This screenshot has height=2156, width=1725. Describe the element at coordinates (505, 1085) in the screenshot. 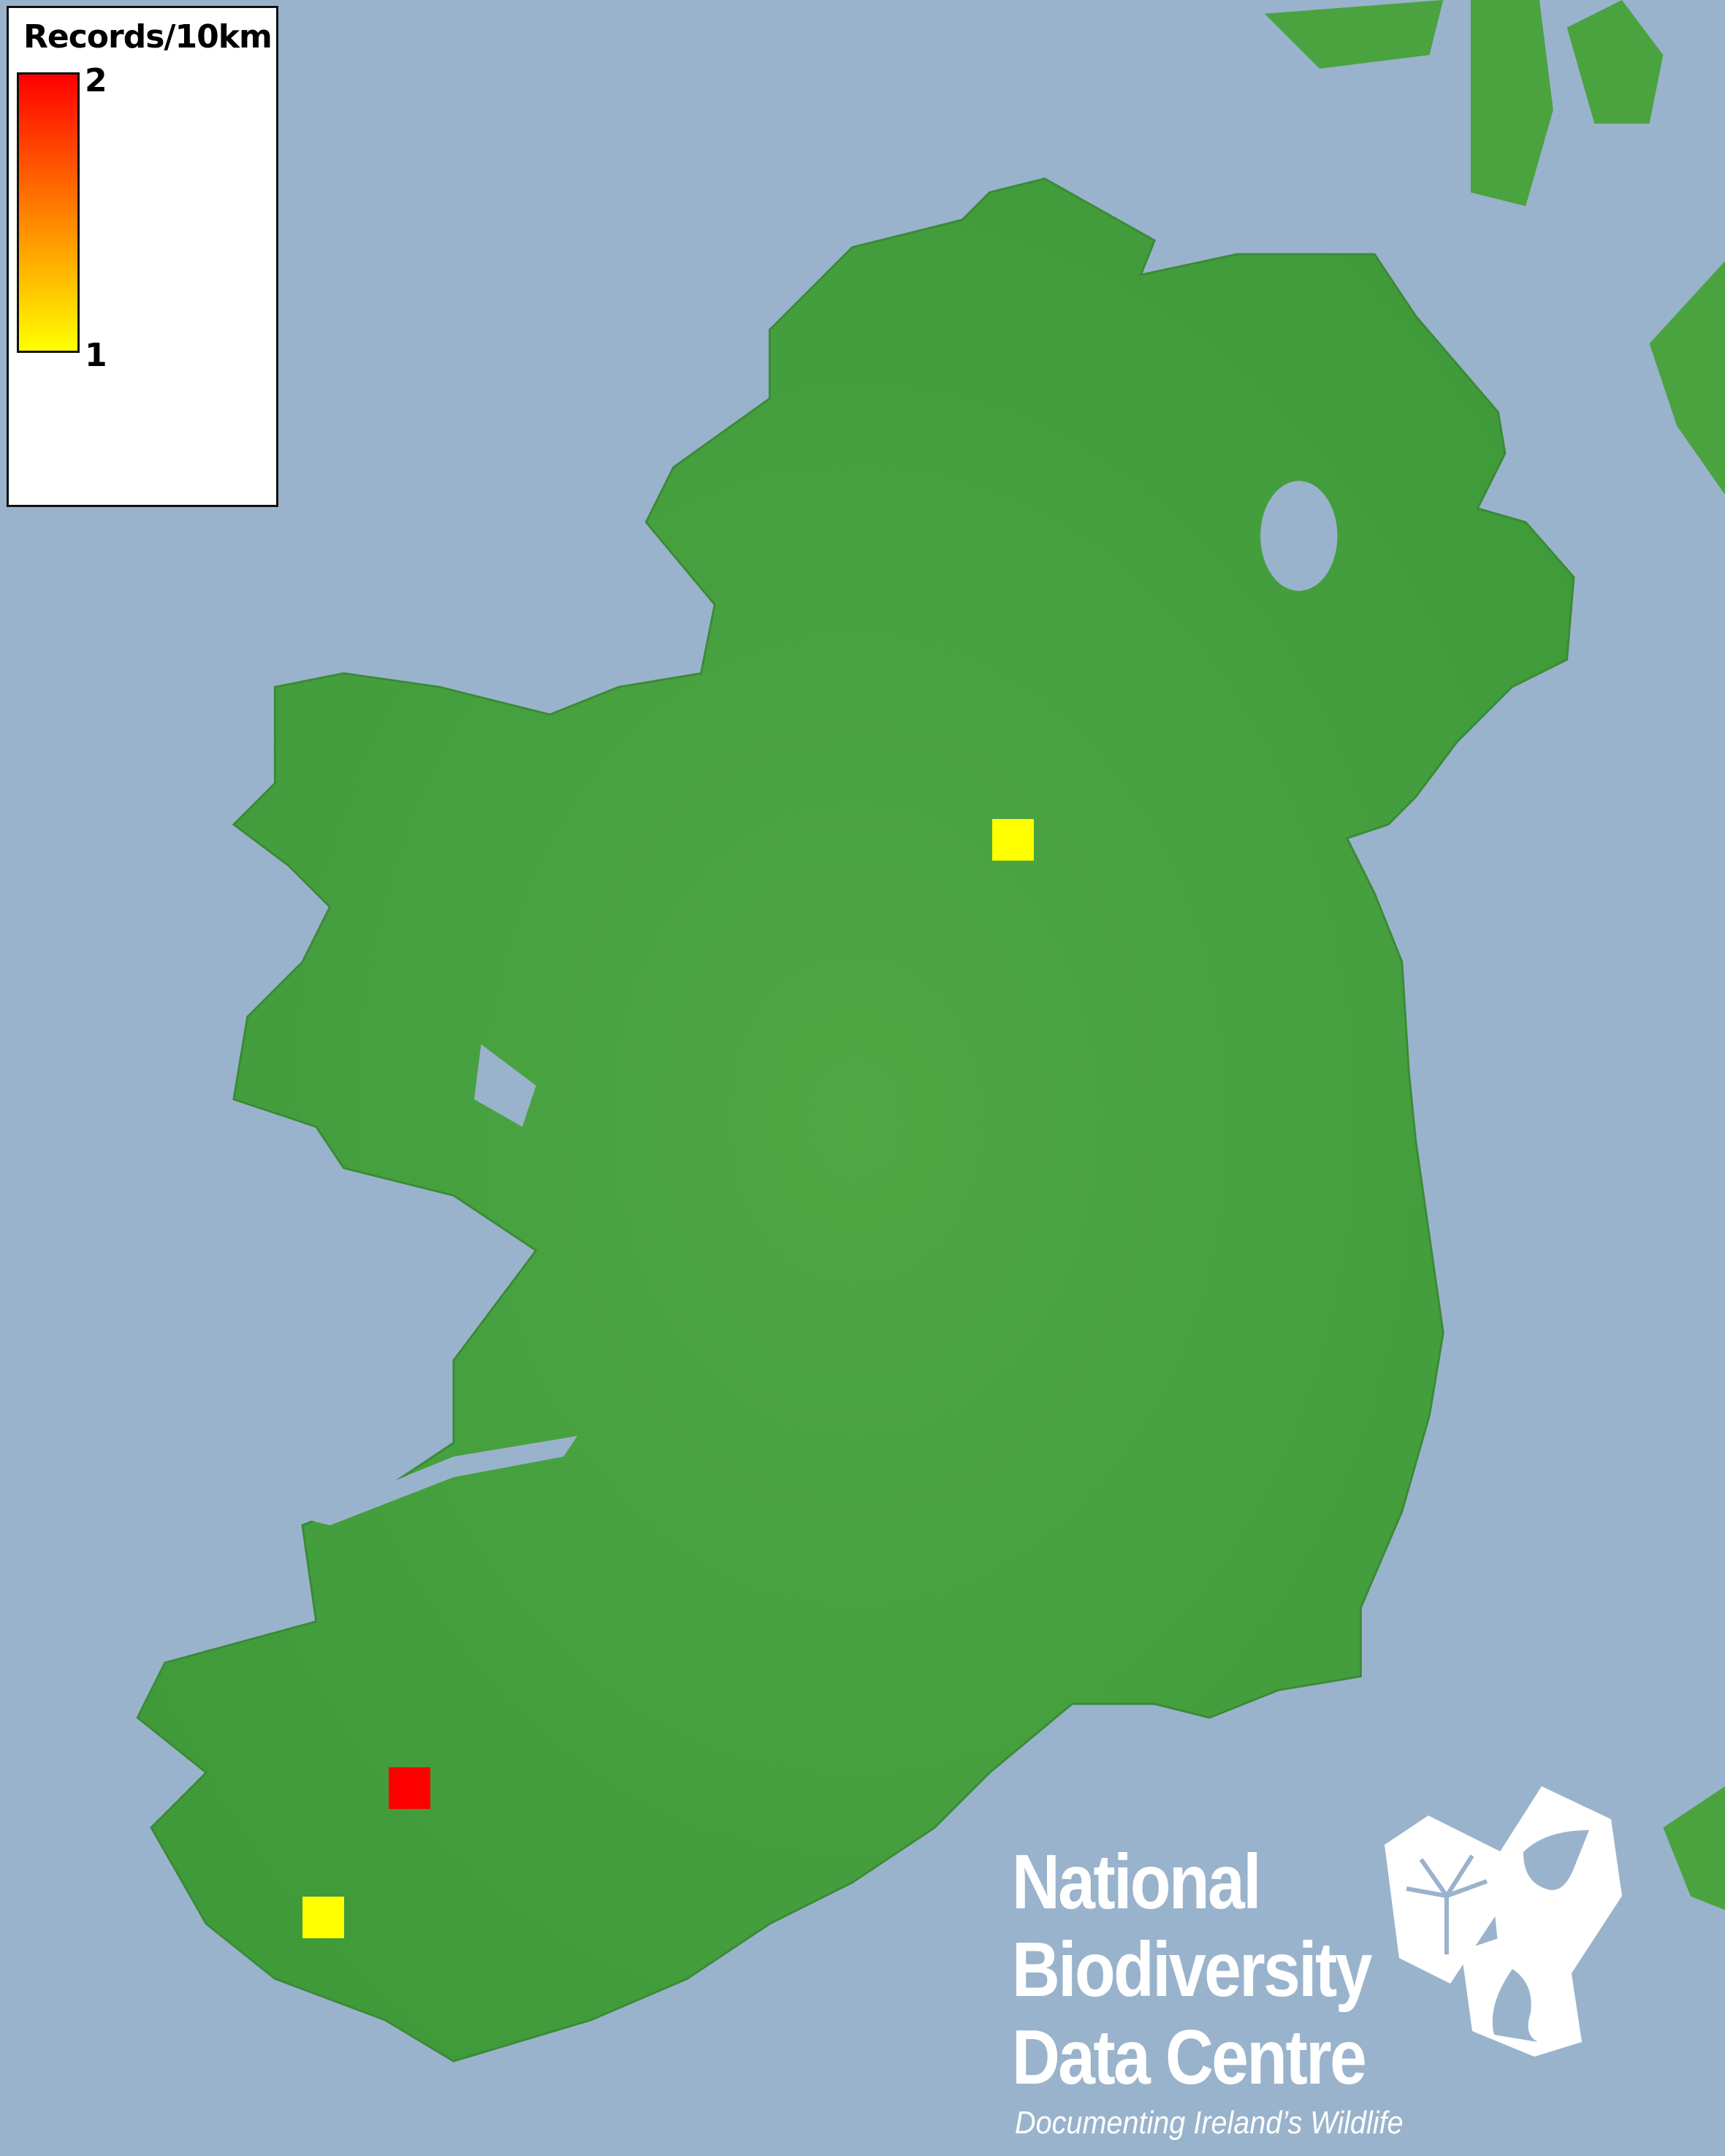

I see `lough-corrib` at that location.